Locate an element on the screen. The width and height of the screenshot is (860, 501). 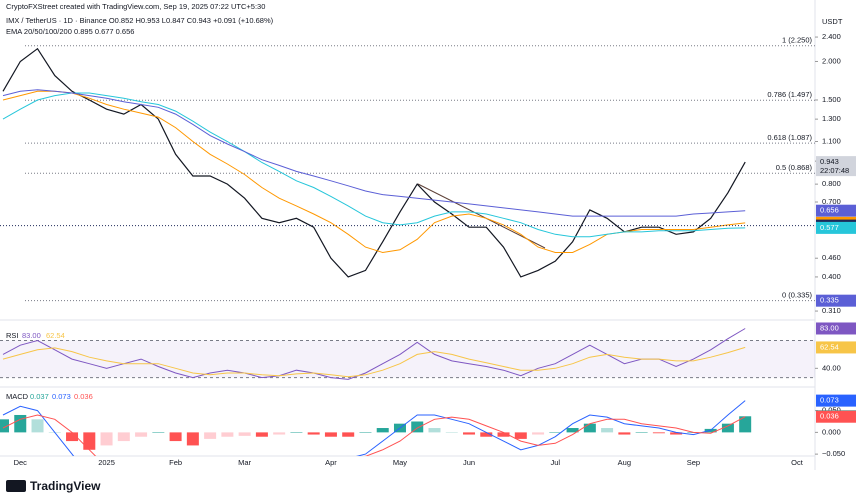
readout: 62.54 is located at coordinates (55, 335).